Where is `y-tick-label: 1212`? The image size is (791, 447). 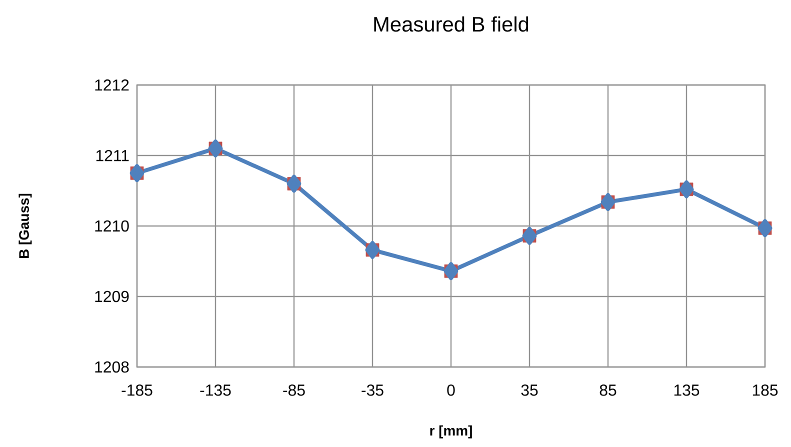 y-tick-label: 1212 is located at coordinates (112, 85).